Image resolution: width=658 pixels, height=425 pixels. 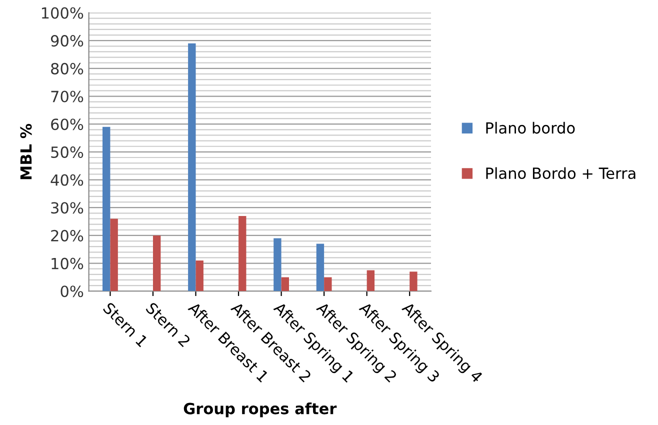 I want to click on y-tick-label: 0%, so click(x=72, y=292).